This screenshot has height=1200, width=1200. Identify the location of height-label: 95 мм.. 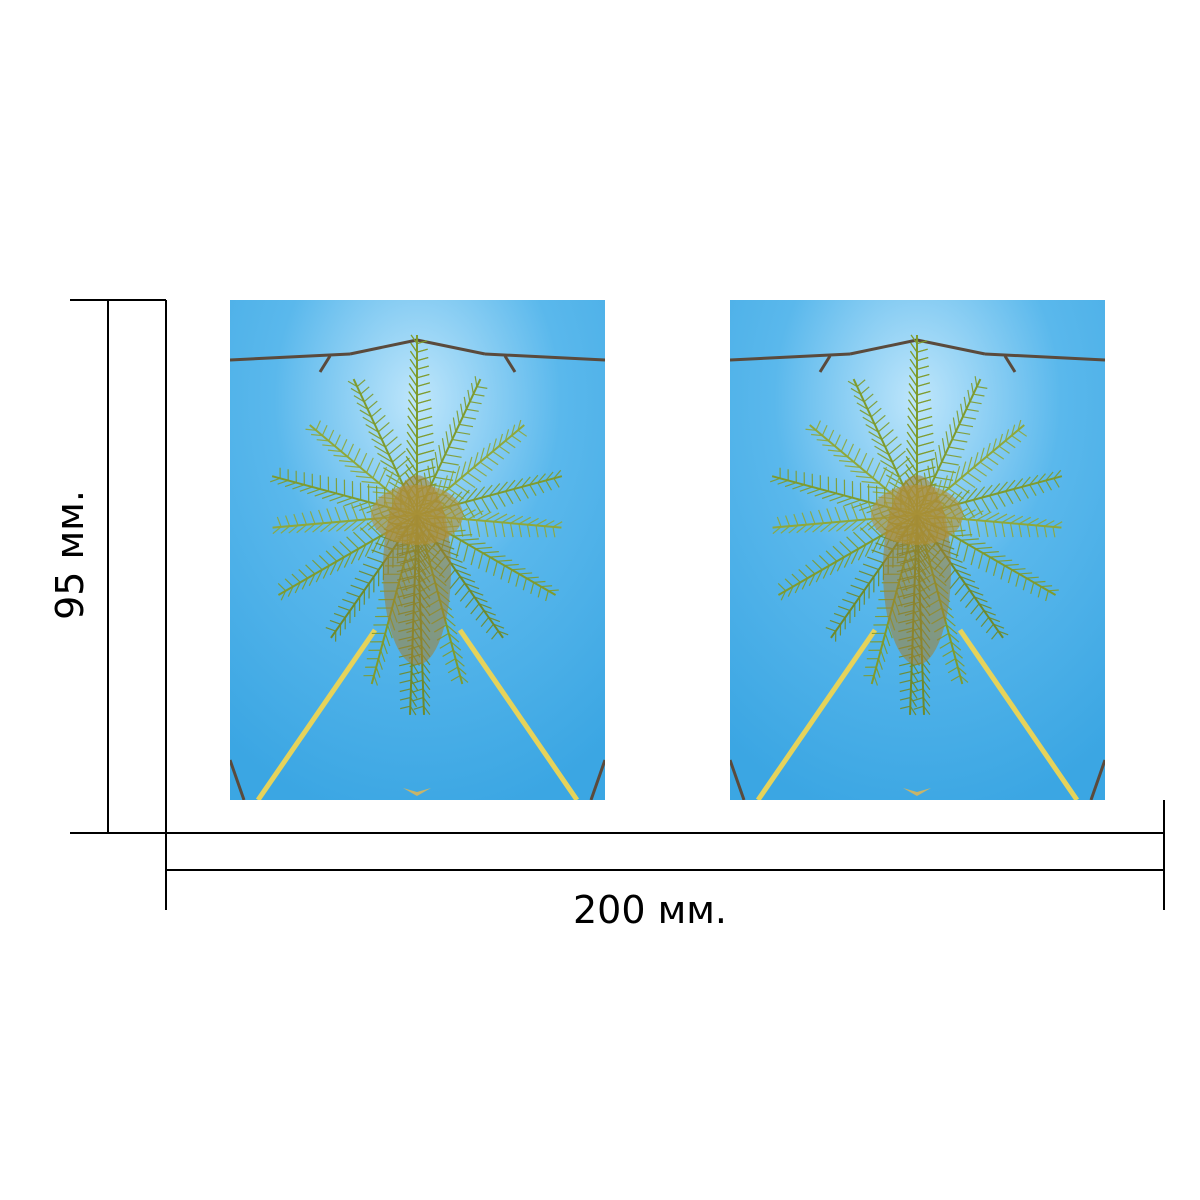
(70, 555).